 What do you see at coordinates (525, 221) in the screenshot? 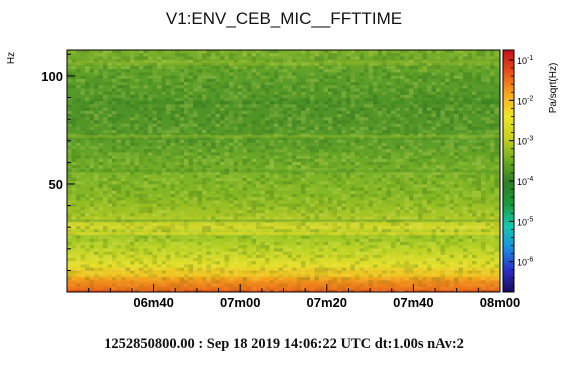
I see `colorbar-tick-label: 10-5` at bounding box center [525, 221].